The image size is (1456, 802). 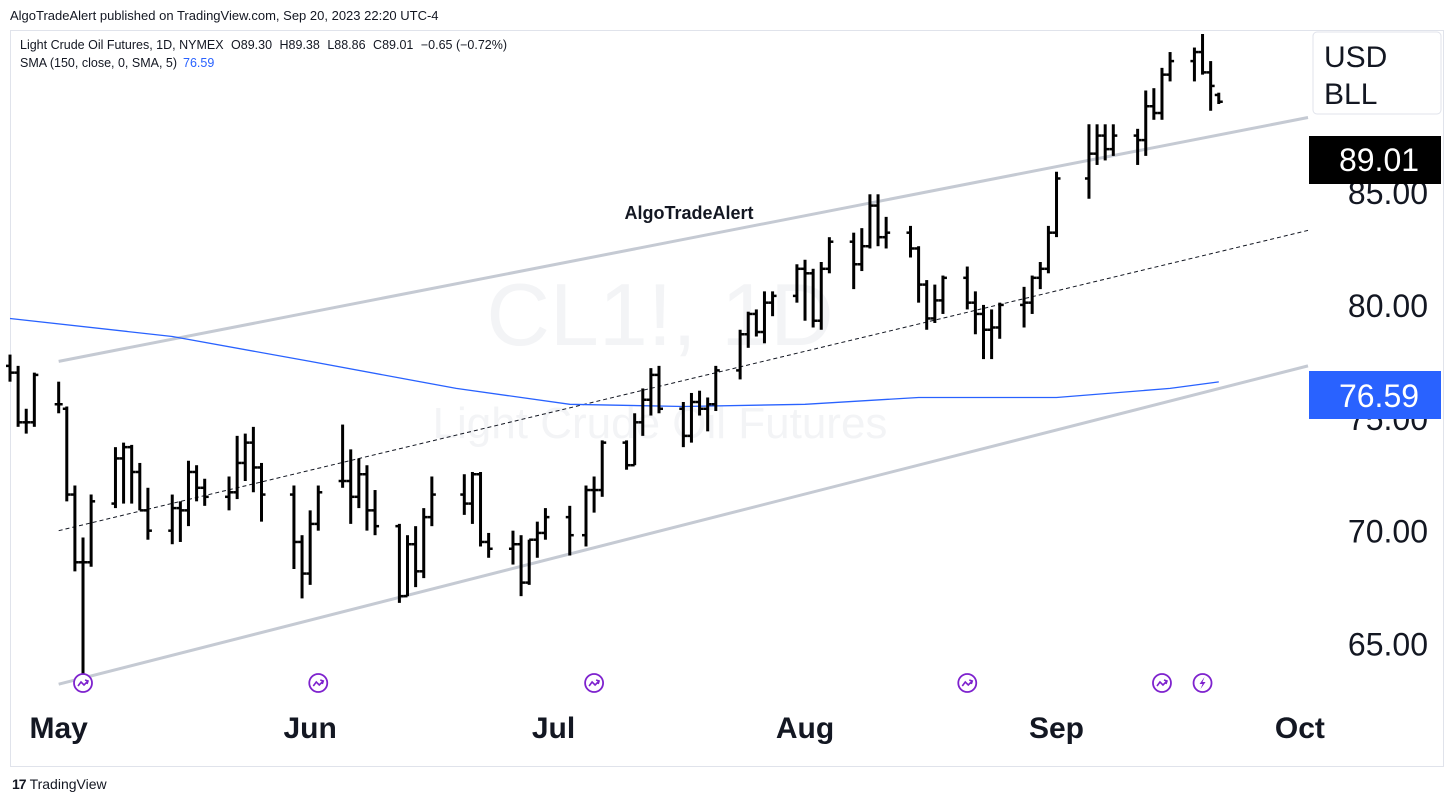 I want to click on sma-label: SMA (150, close, 0, SMA, 5), so click(x=99, y=63).